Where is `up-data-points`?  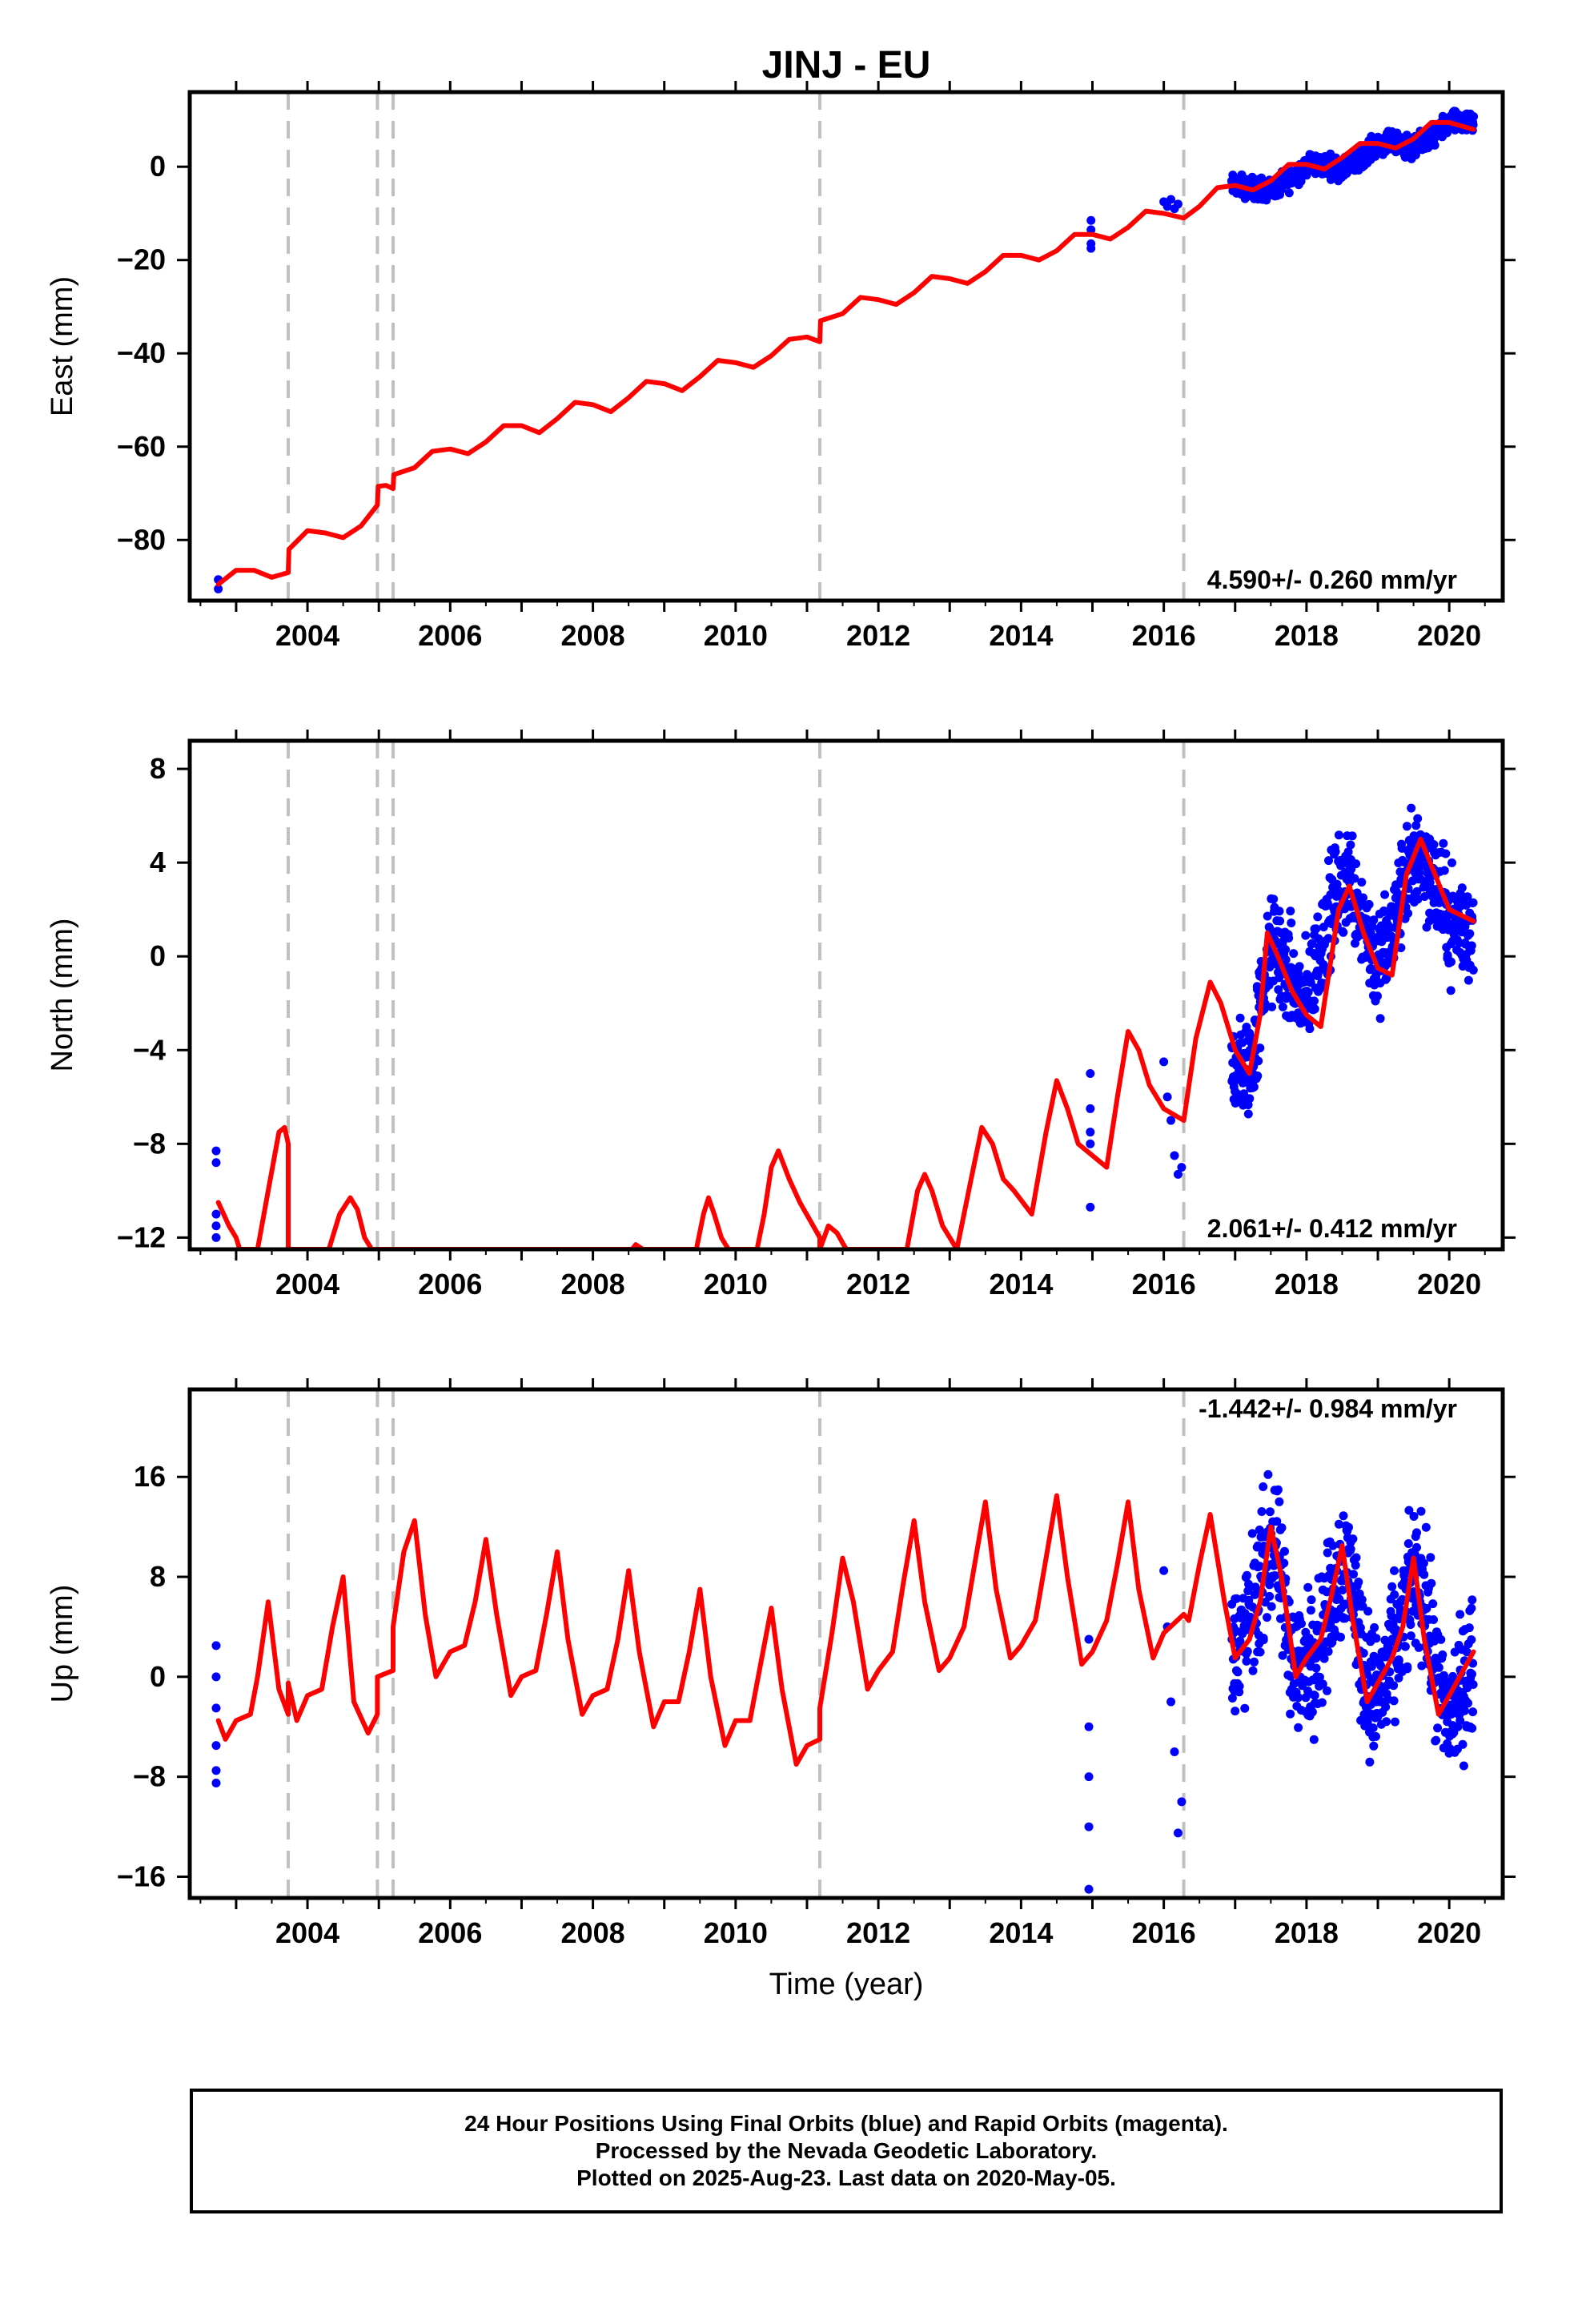 up-data-points is located at coordinates (845, 1682).